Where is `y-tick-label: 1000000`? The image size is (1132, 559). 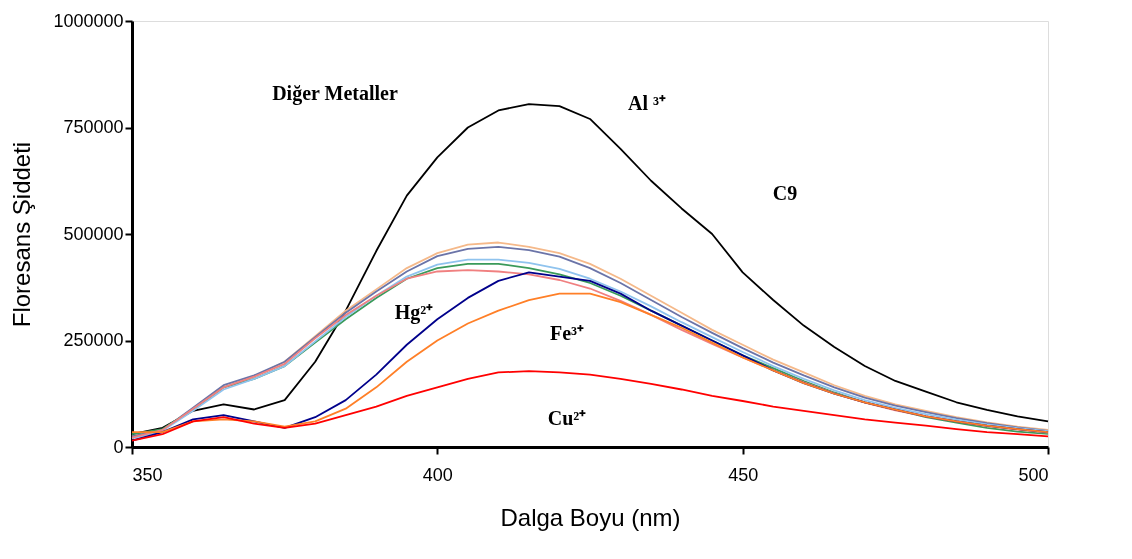
y-tick-label: 1000000 is located at coordinates (88, 20).